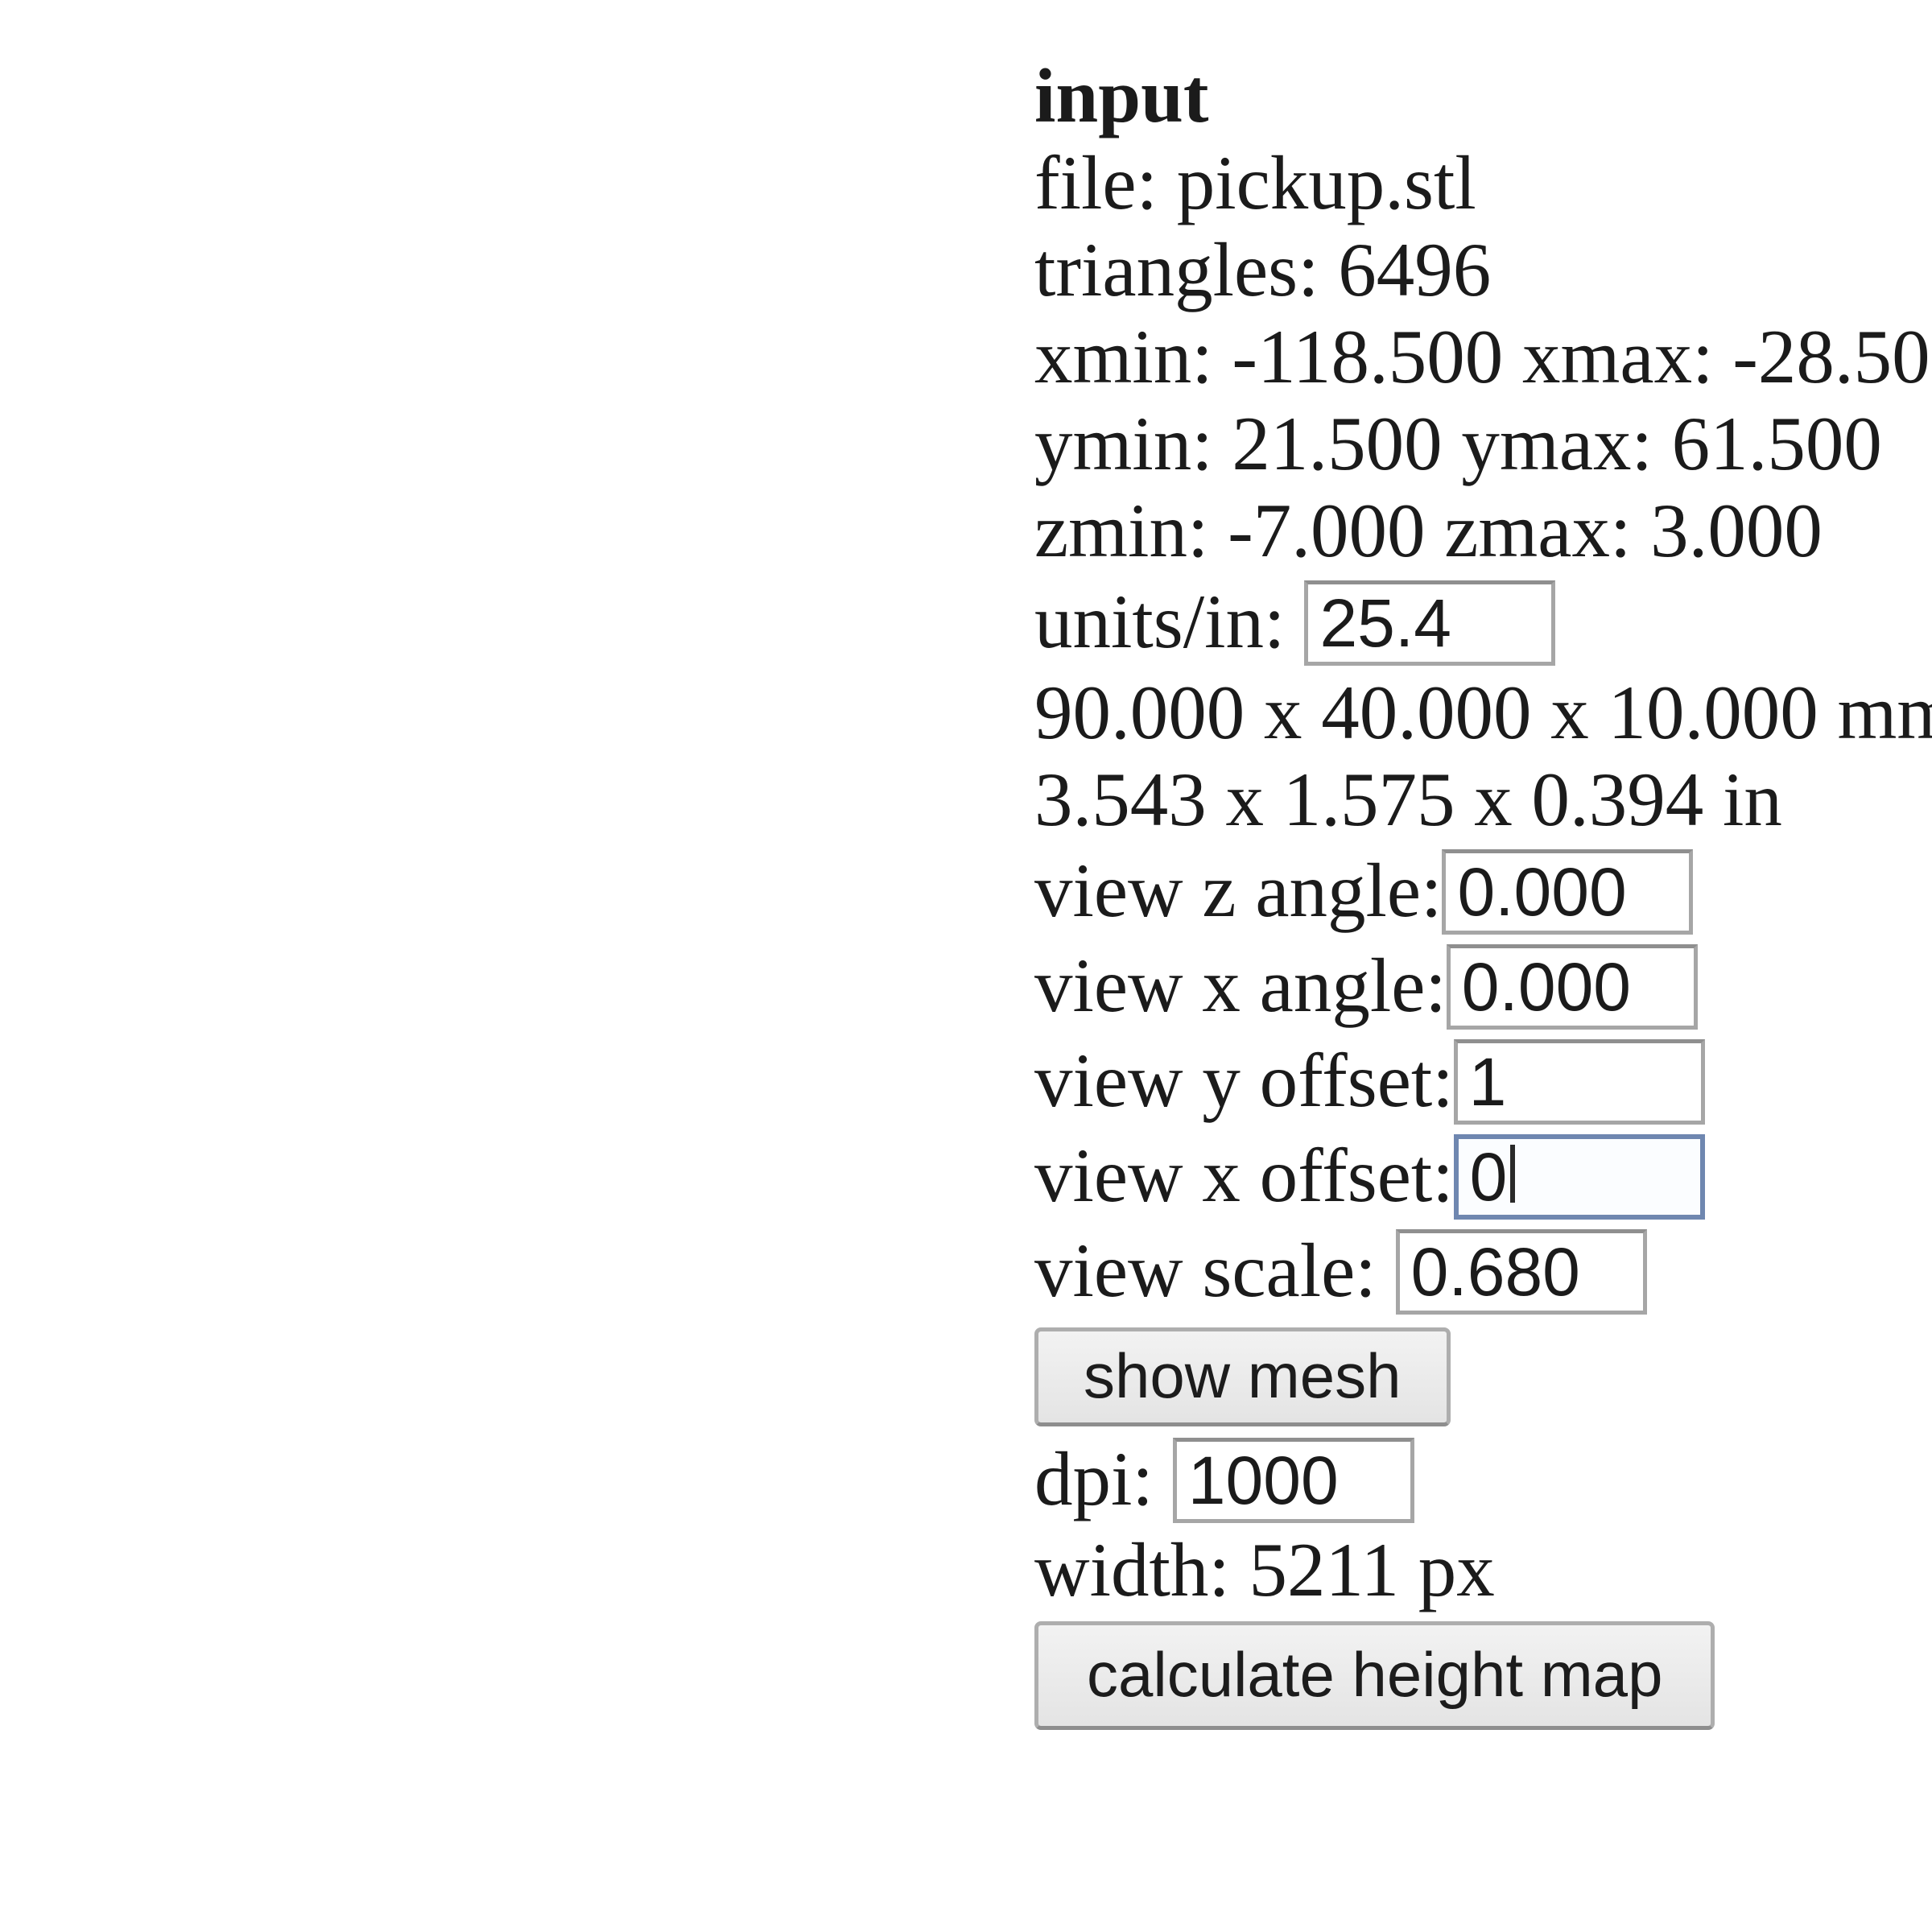 Image resolution: width=1932 pixels, height=1932 pixels. Describe the element at coordinates (1244, 1080) in the screenshot. I see `view-y-offset-label: view y offset:` at that location.